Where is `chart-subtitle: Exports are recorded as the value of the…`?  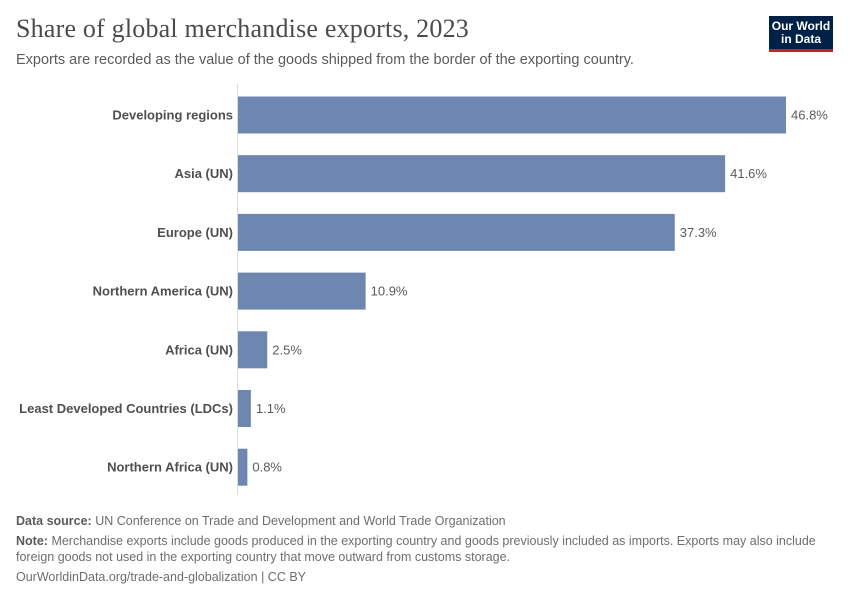 chart-subtitle: Exports are recorded as the value of the… is located at coordinates (325, 60).